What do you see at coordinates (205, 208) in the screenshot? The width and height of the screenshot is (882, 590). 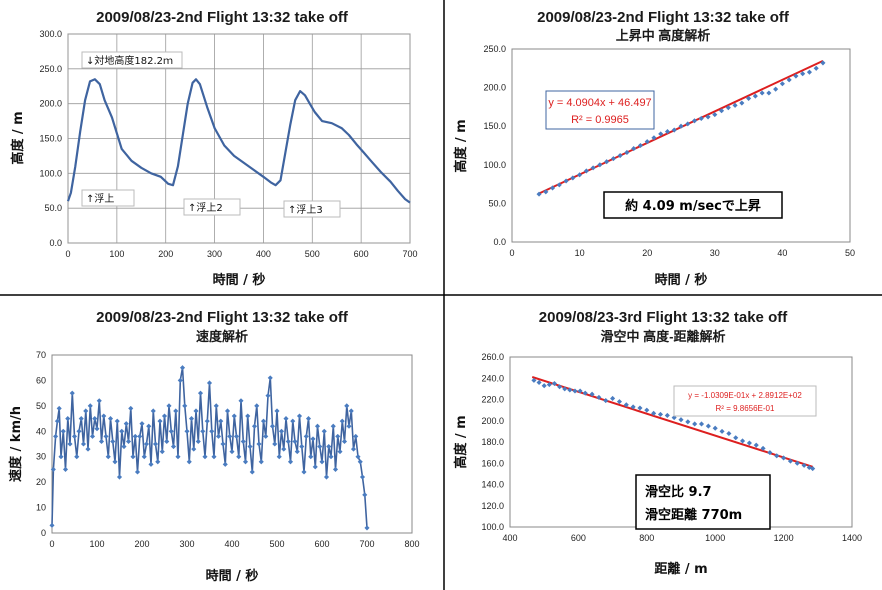 I see `svg-text: ↑浮上2` at bounding box center [205, 208].